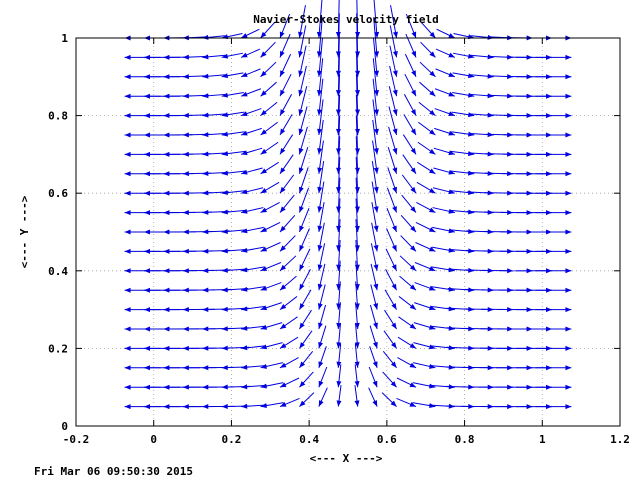 This screenshot has height=480, width=640. Describe the element at coordinates (64, 38) in the screenshot. I see `y-tick-label: 1` at that location.